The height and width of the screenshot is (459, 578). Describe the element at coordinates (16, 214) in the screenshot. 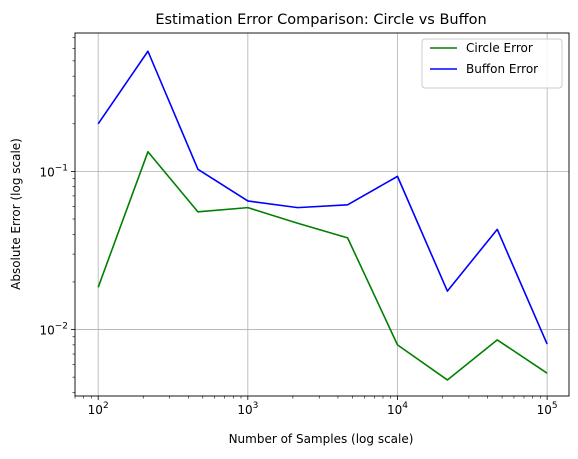

I see `y-axis-label: Absolute Error (log scale)` at that location.